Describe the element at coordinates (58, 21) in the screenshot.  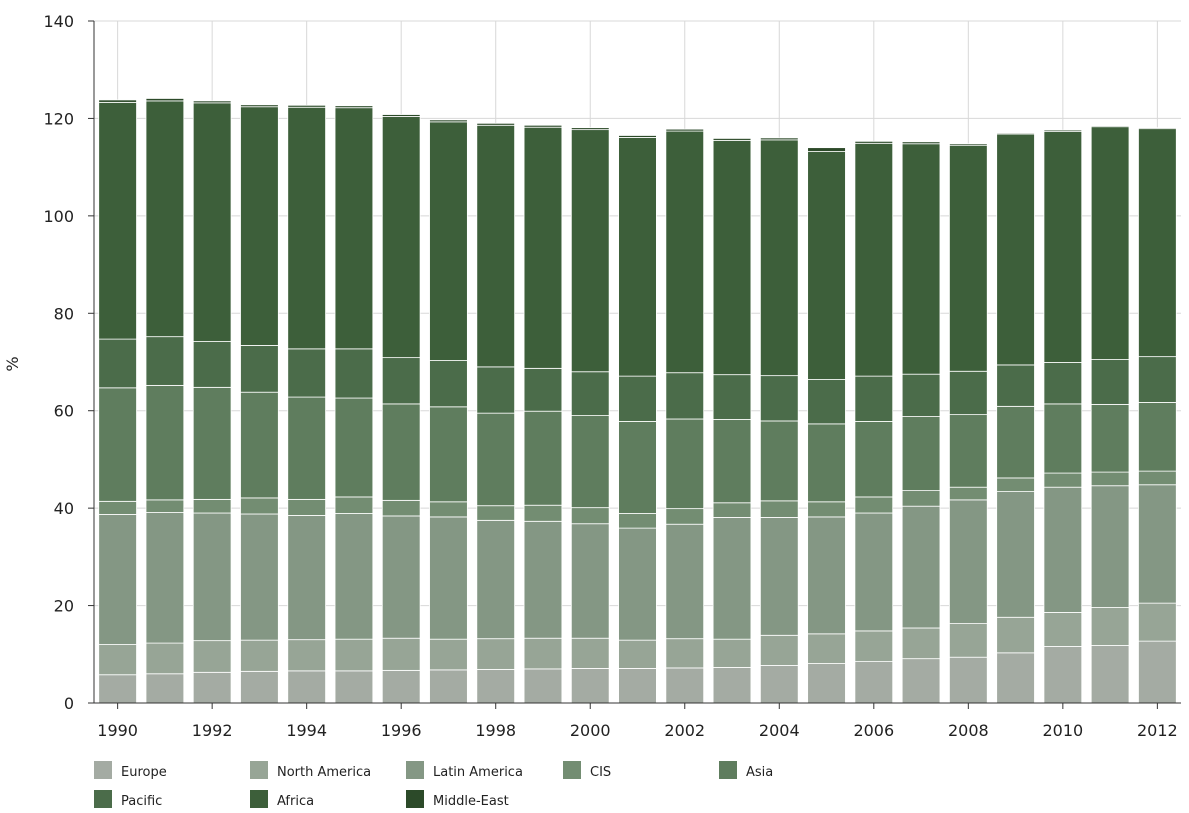
I see `y-tick-label: 140` at that location.